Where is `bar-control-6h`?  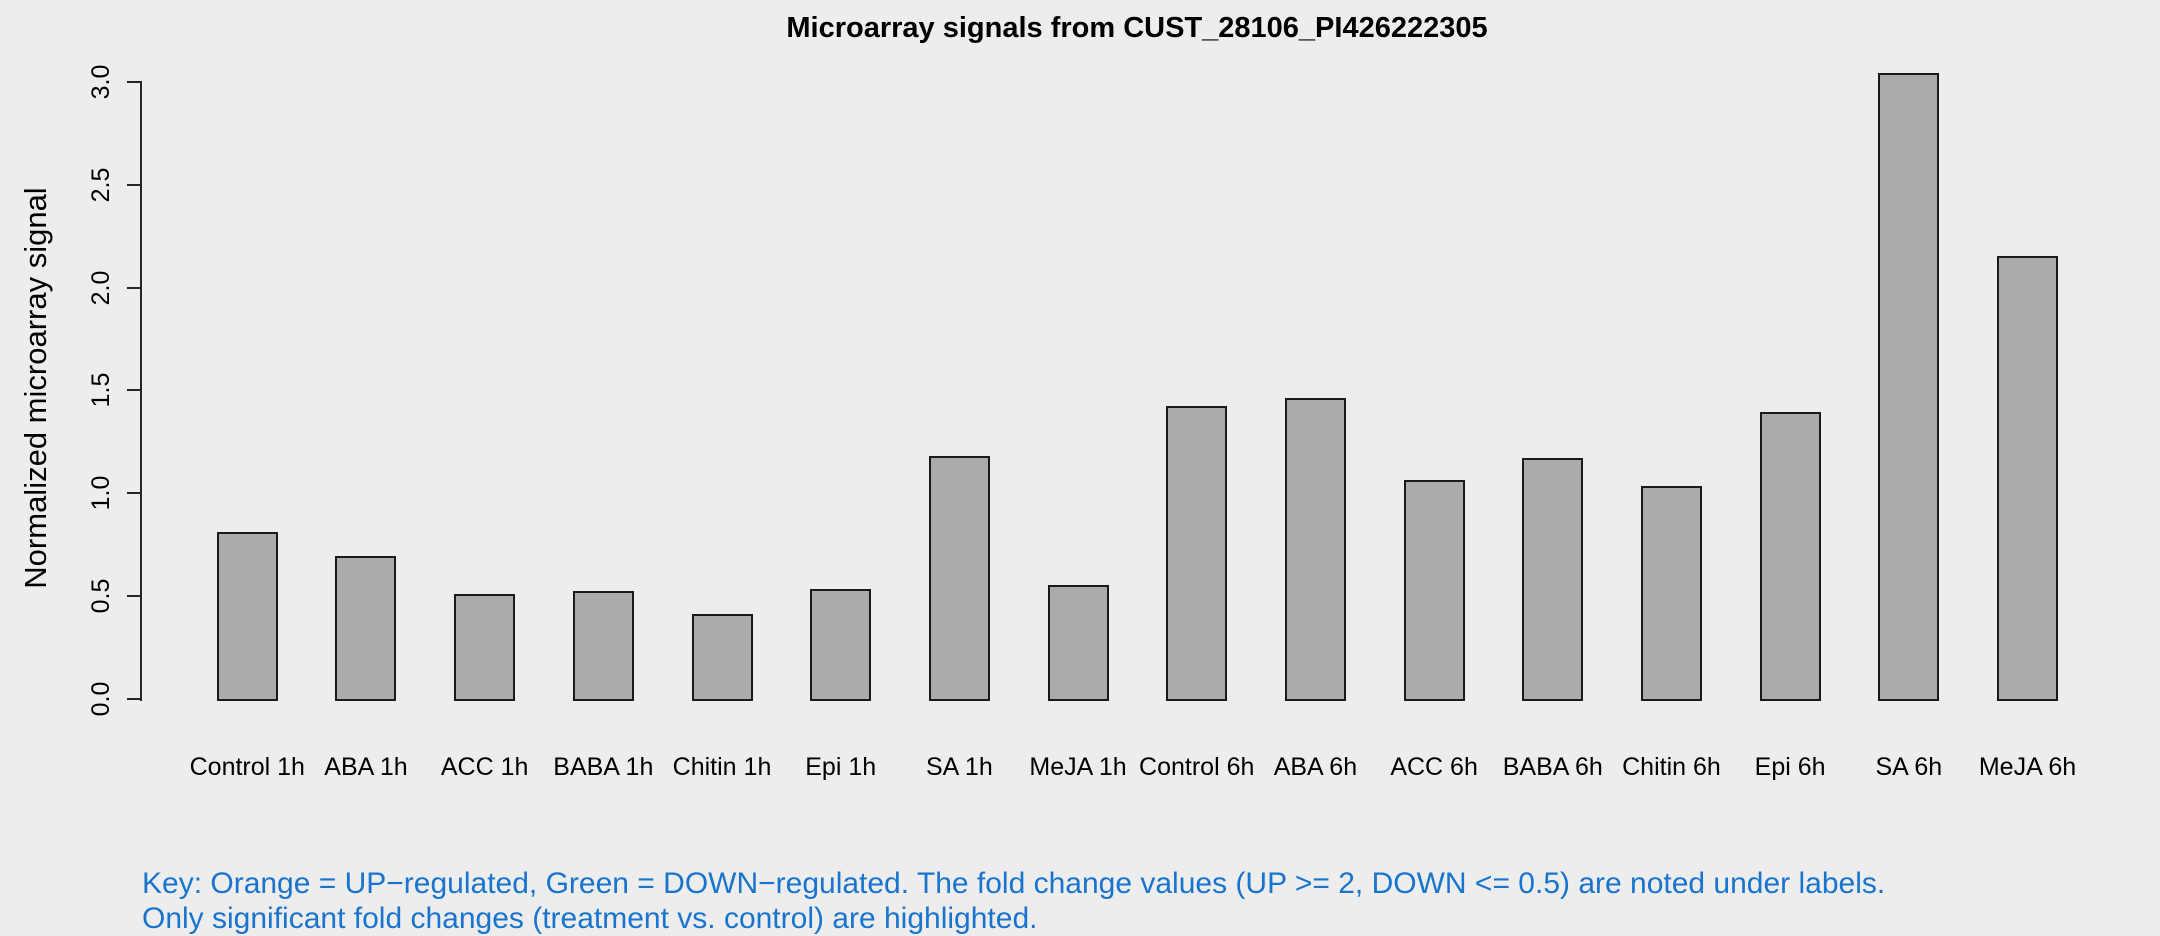 bar-control-6h is located at coordinates (1197, 553).